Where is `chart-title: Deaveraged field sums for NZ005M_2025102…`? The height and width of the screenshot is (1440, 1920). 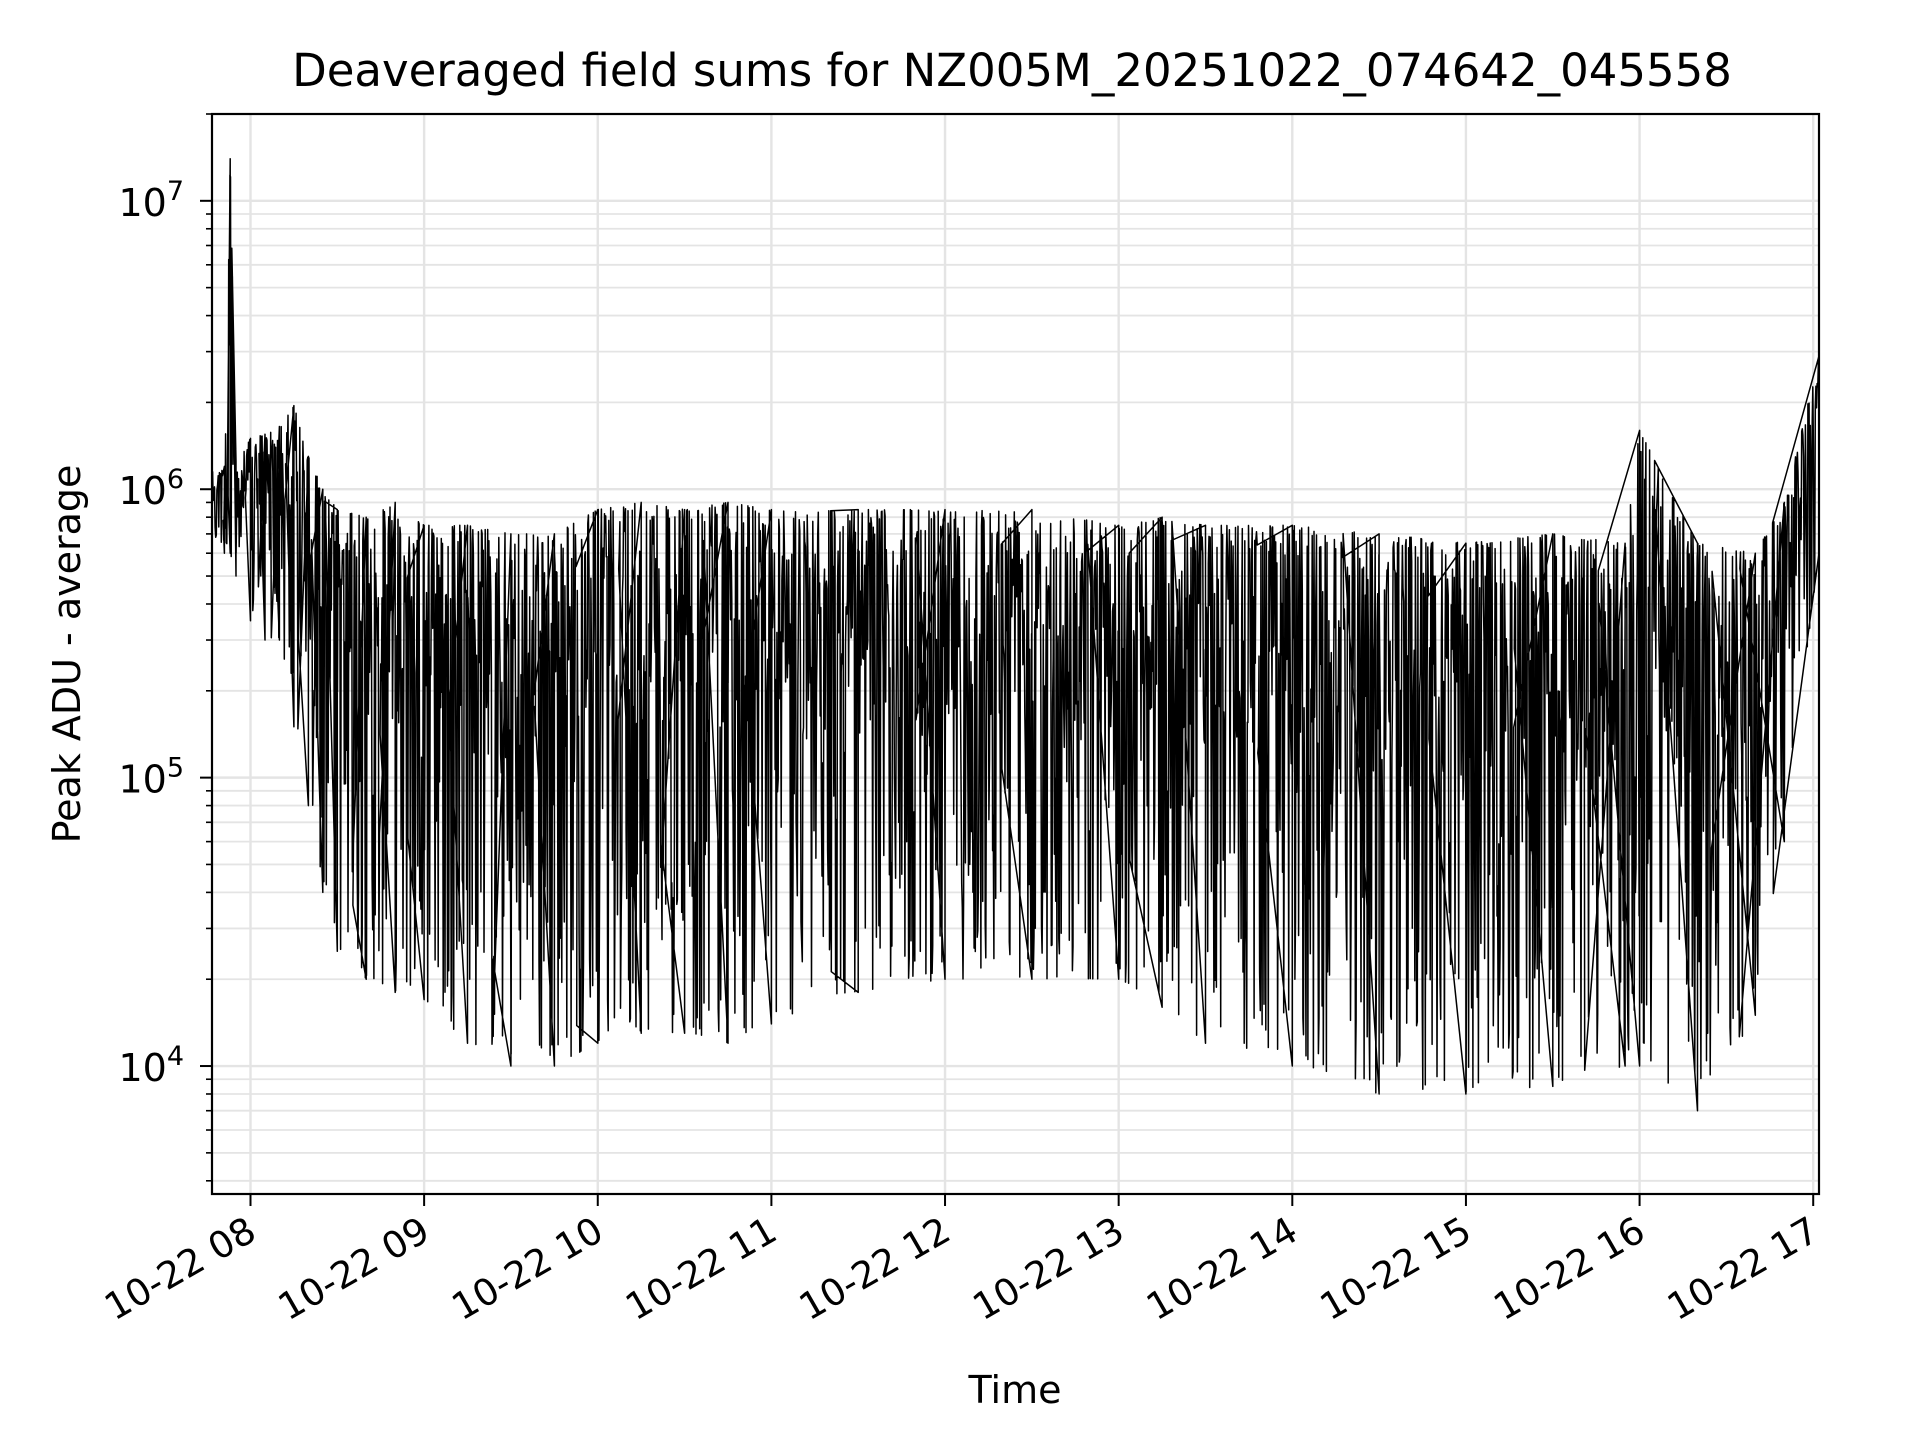 chart-title: Deaveraged field sums for NZ005M_2025102… is located at coordinates (1012, 70).